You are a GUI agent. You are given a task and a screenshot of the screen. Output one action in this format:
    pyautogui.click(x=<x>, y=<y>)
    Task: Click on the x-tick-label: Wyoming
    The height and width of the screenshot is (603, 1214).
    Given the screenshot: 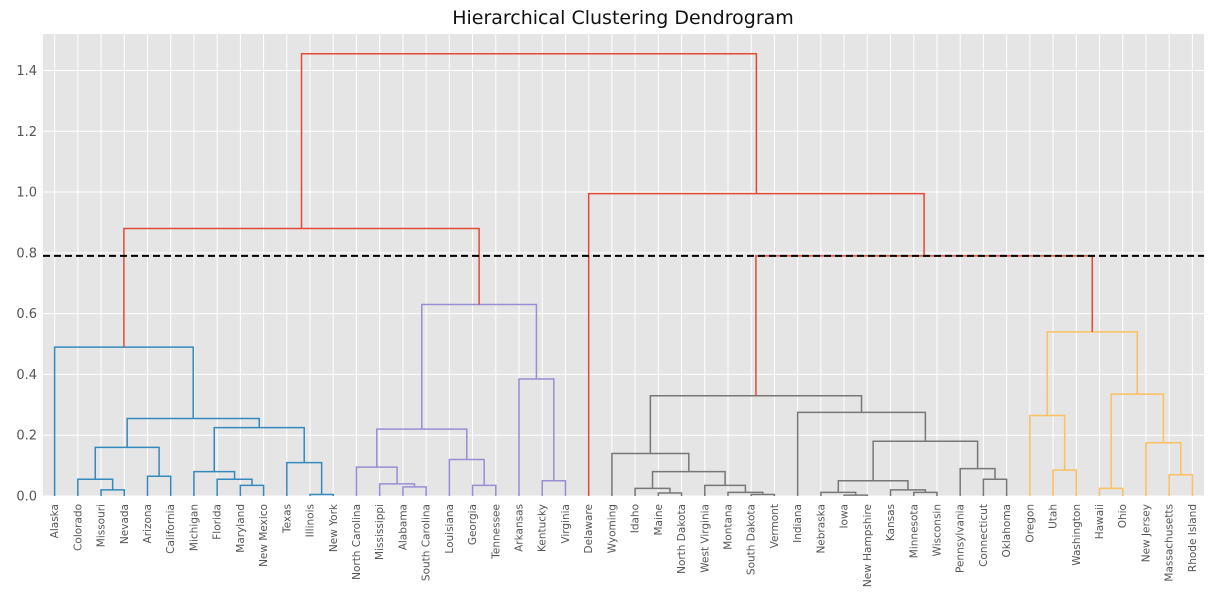 What is the action you would take?
    pyautogui.click(x=612, y=528)
    